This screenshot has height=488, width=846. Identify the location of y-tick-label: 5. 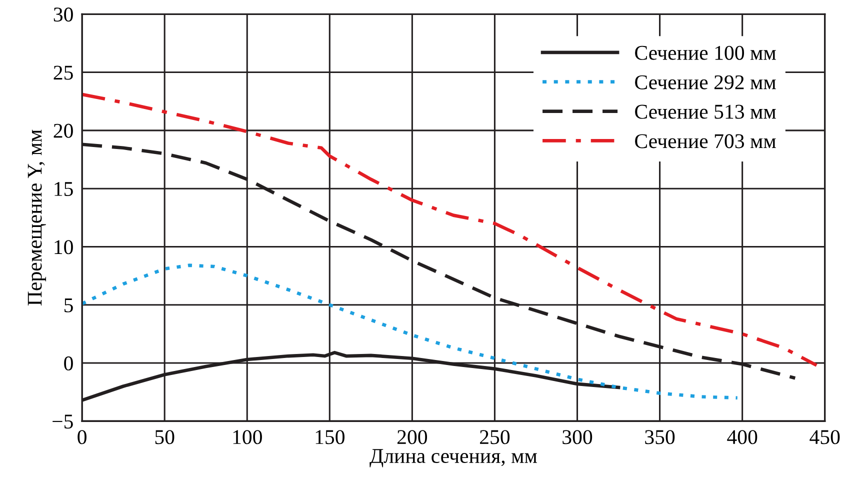
(68, 305).